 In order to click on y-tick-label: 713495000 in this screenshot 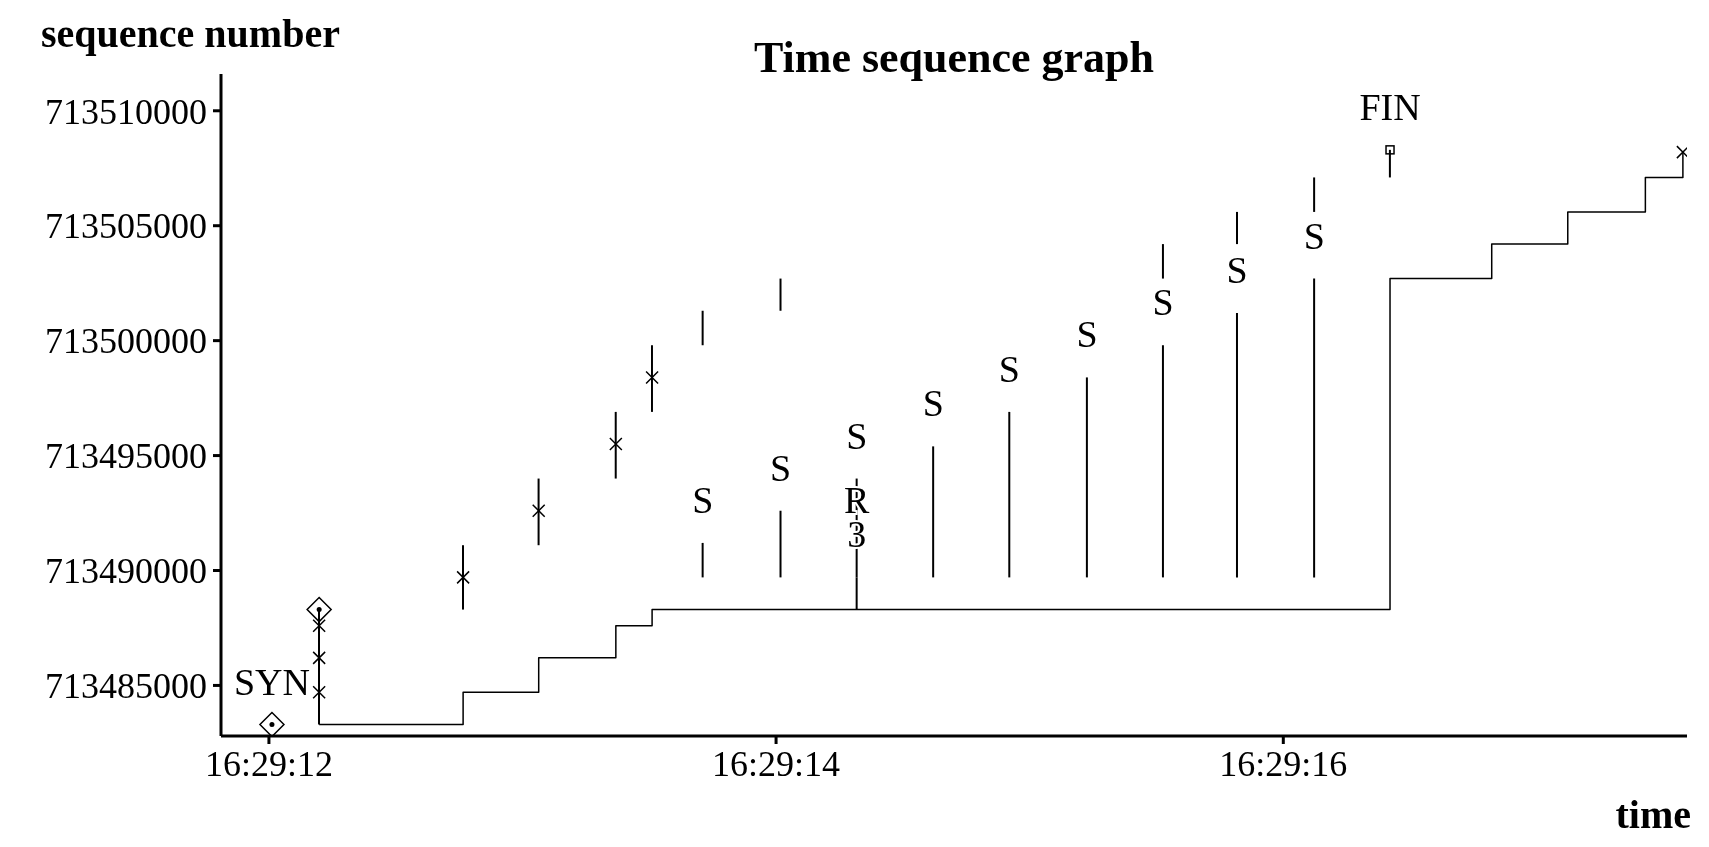, I will do `click(126, 456)`.